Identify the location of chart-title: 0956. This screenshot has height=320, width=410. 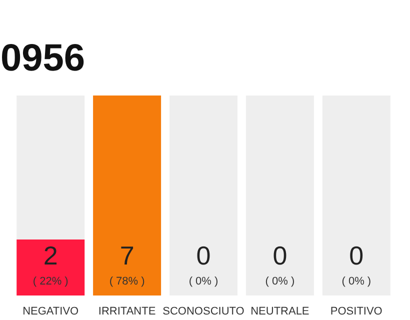
(43, 59).